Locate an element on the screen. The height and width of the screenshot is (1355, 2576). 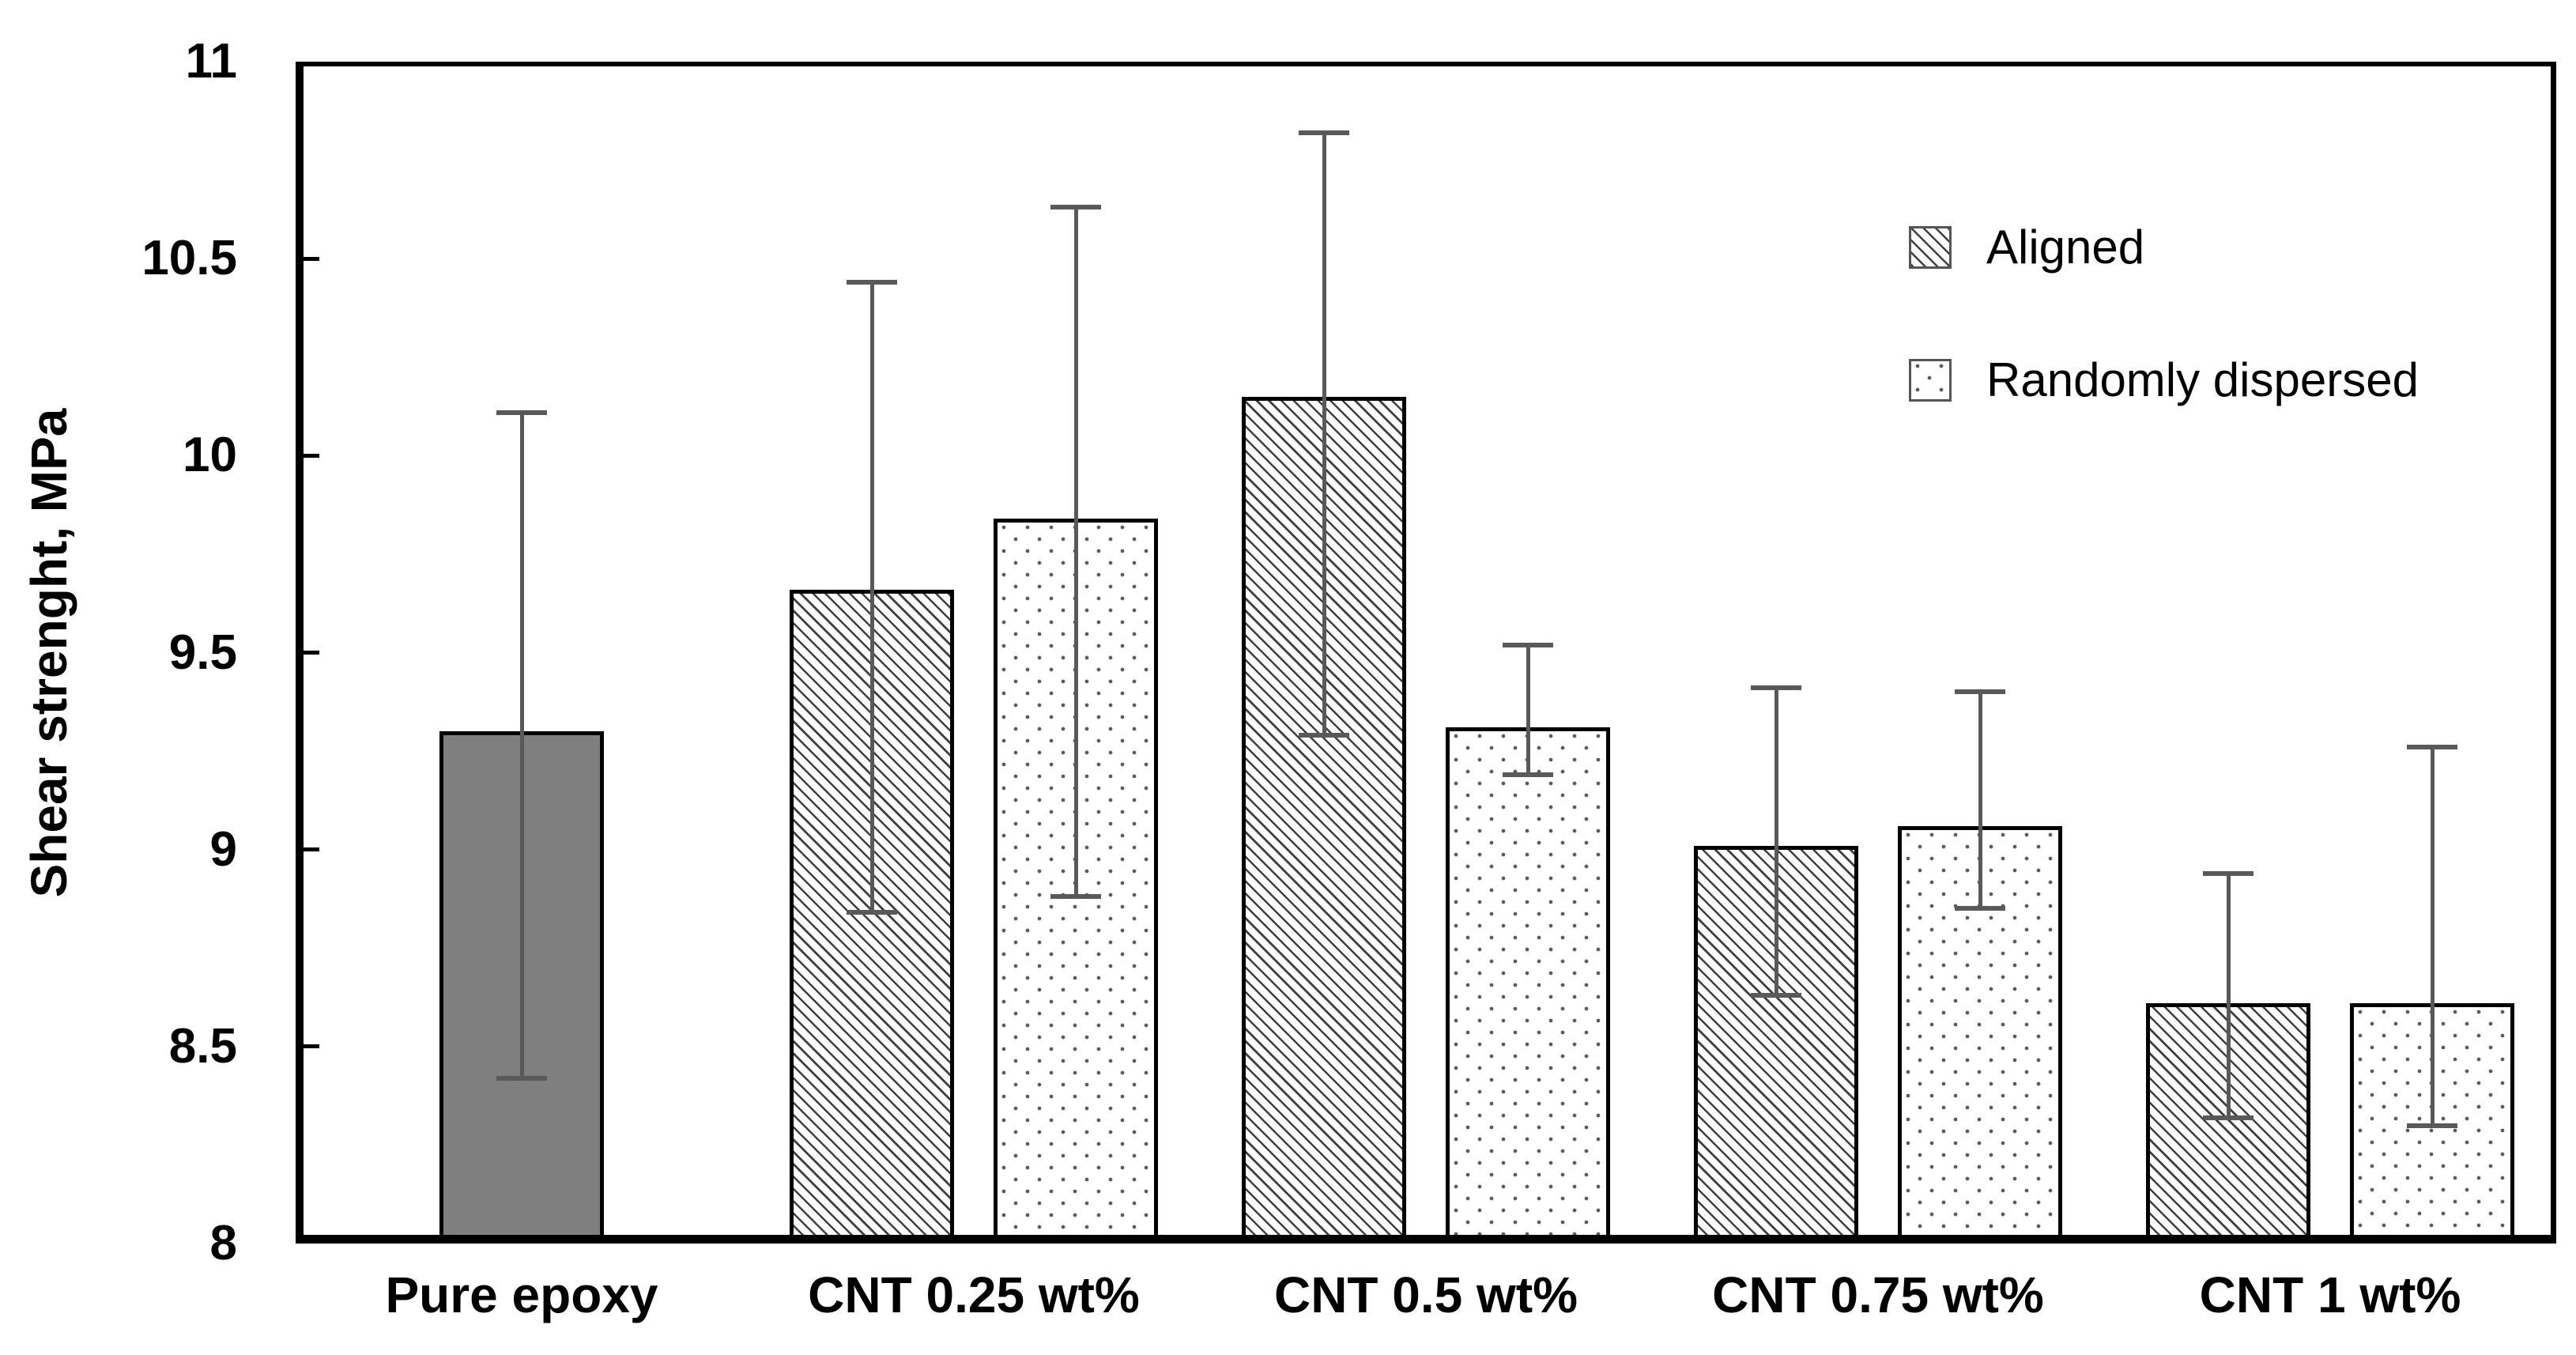
x-axis-label: CNT 0.75 wt% is located at coordinates (1878, 1294).